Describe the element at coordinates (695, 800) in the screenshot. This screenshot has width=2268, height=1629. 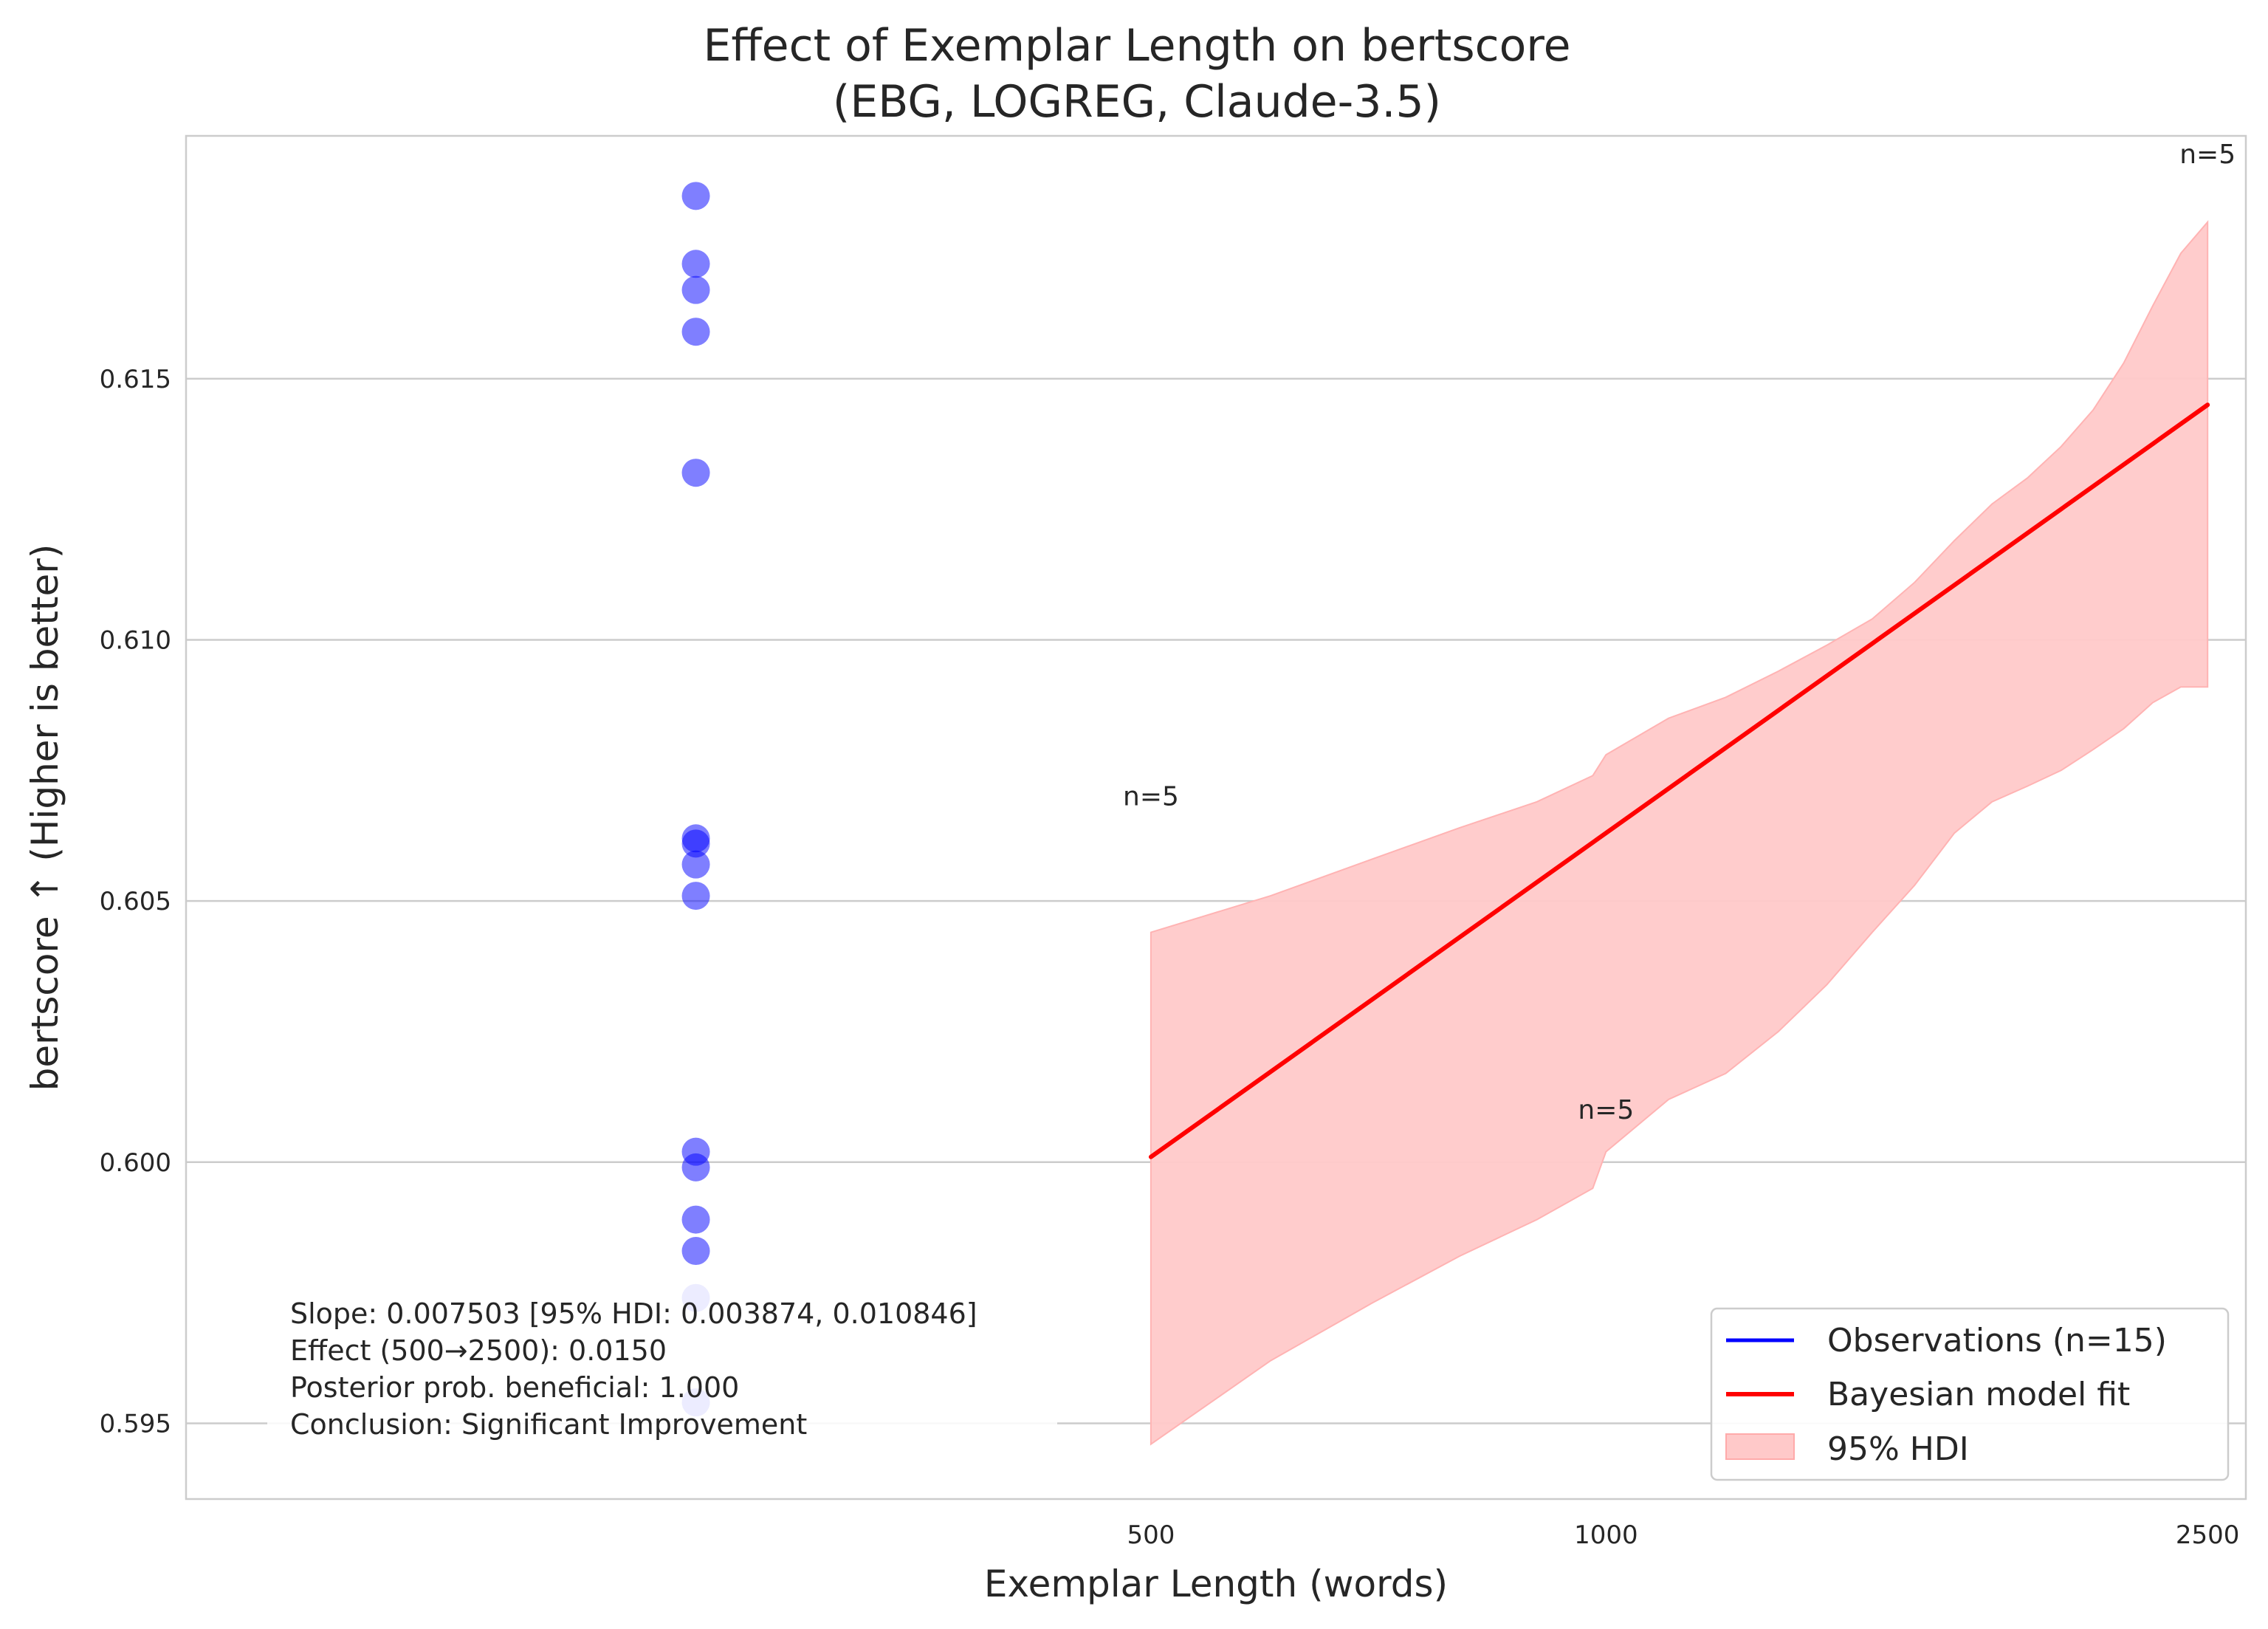
I see `observation-points` at that location.